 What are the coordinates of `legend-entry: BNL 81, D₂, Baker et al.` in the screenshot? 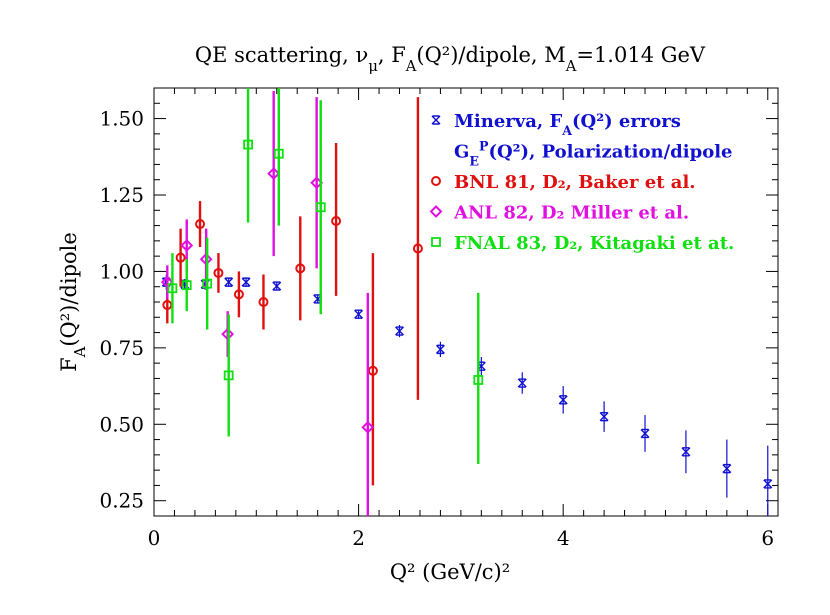 It's located at (563, 182).